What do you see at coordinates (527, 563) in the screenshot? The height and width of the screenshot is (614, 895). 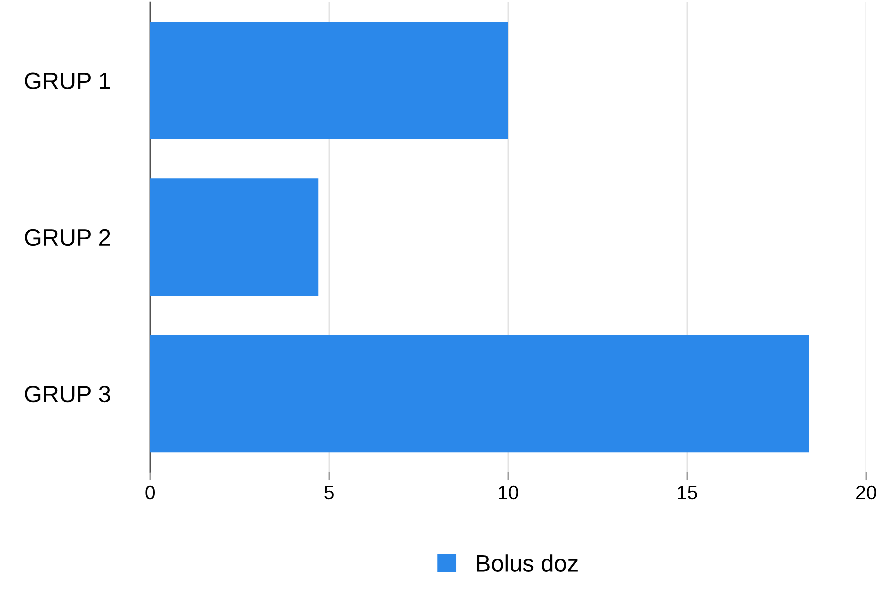 I see `legend-label: Bolus doz` at bounding box center [527, 563].